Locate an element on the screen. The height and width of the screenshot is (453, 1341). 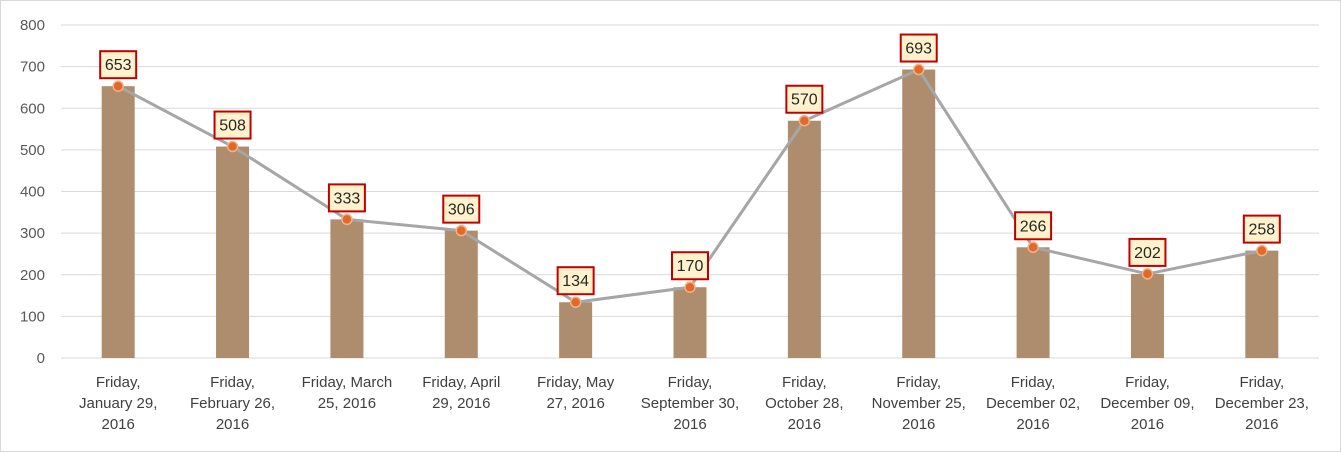
data-label: 653 is located at coordinates (118, 65).